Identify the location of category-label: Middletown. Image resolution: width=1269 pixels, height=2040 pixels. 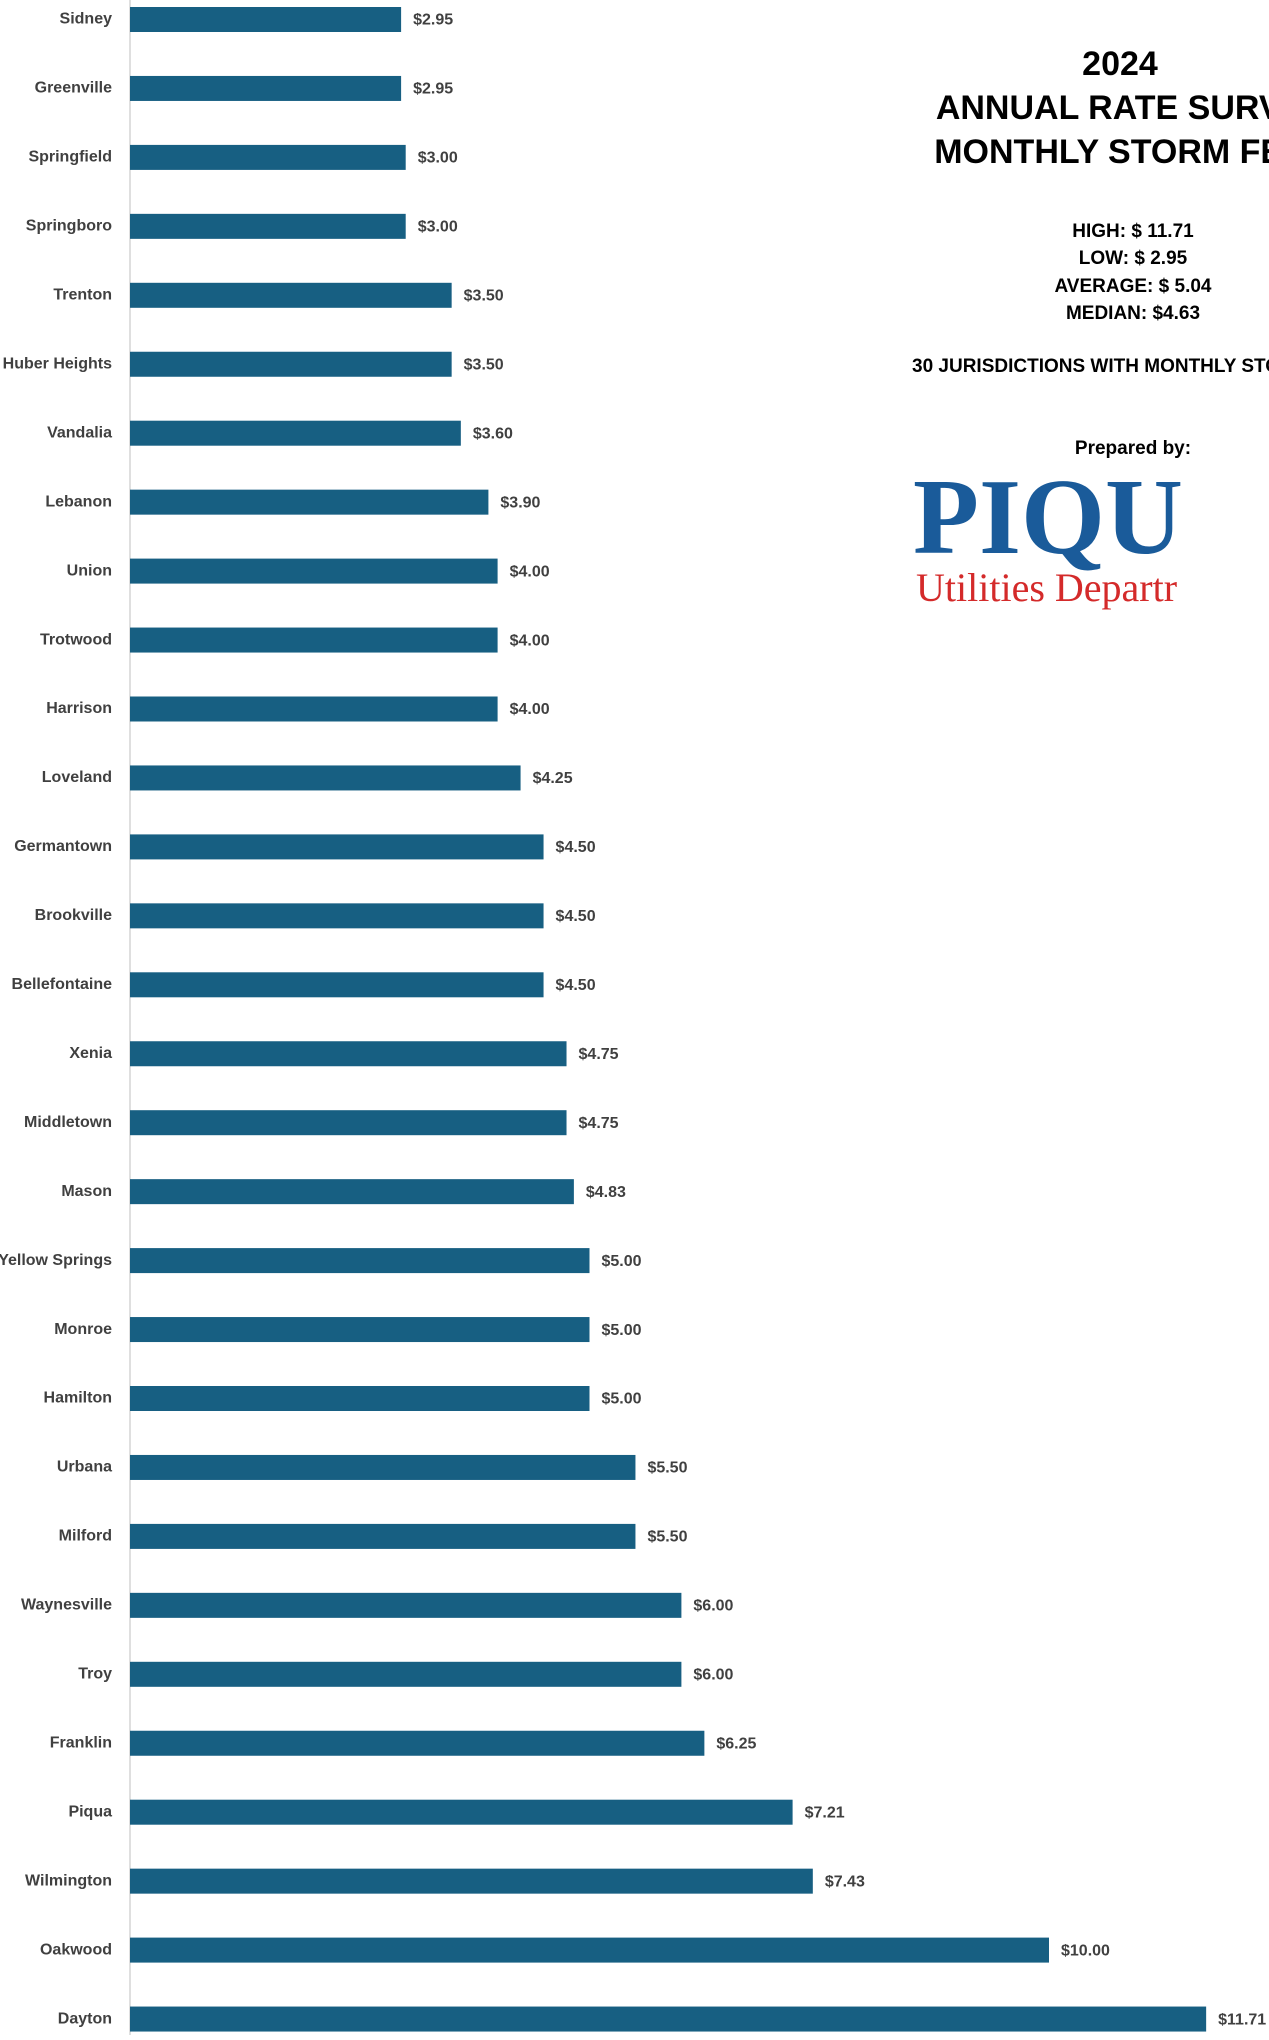
(68, 1122).